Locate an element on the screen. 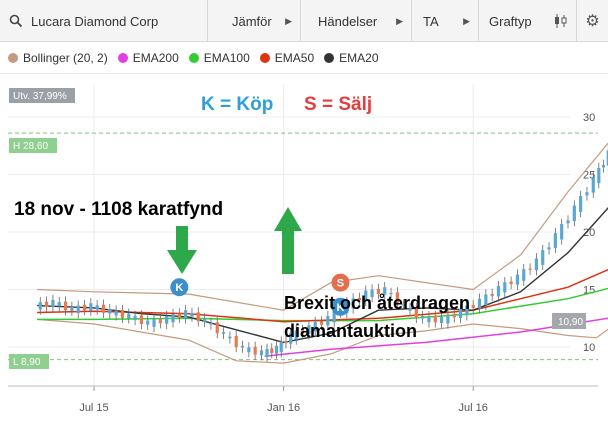 The width and height of the screenshot is (608, 421). x-tick-label: Jul 15 is located at coordinates (93, 408).